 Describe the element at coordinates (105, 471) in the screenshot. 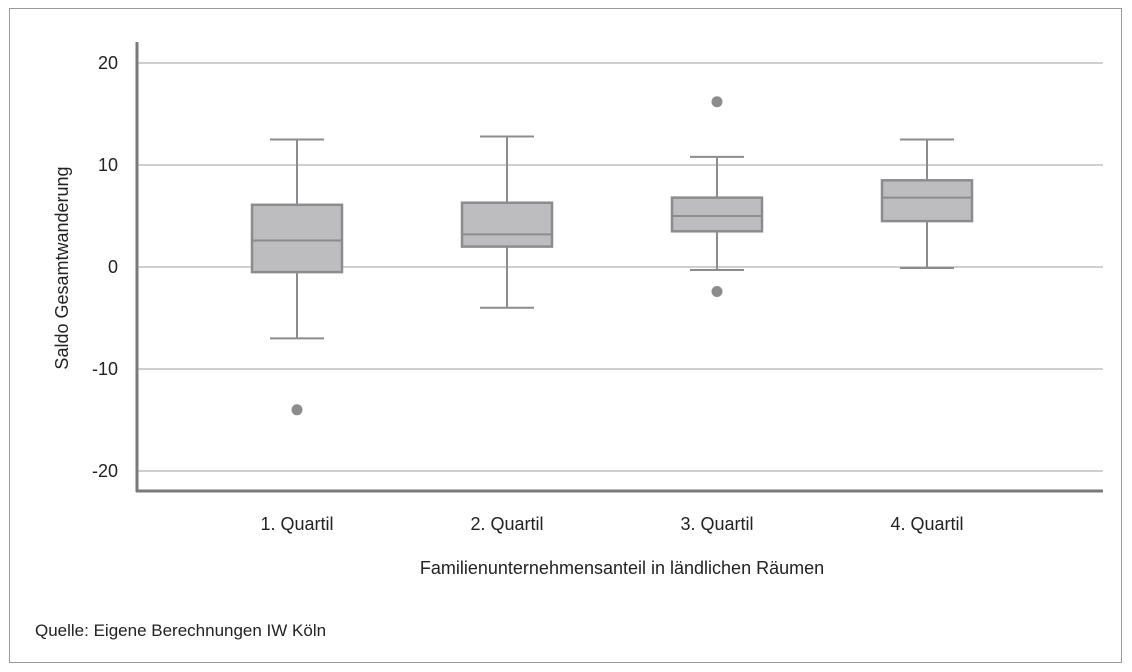

I see `y-tick-label: -20` at that location.